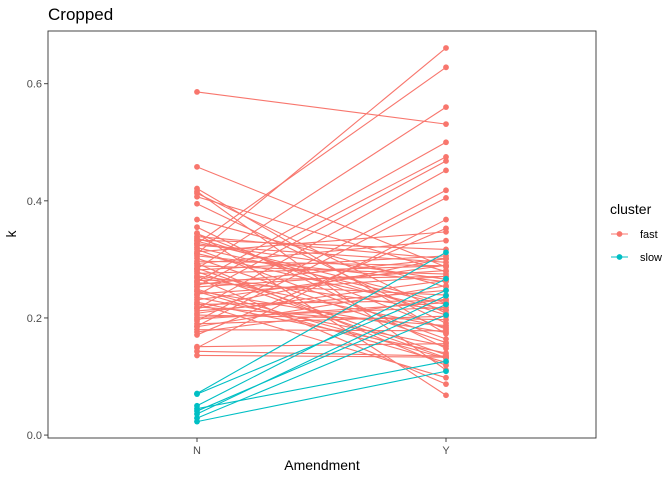 This screenshot has width=672, height=480. Describe the element at coordinates (197, 451) in the screenshot. I see `x-tick-label: N` at that location.